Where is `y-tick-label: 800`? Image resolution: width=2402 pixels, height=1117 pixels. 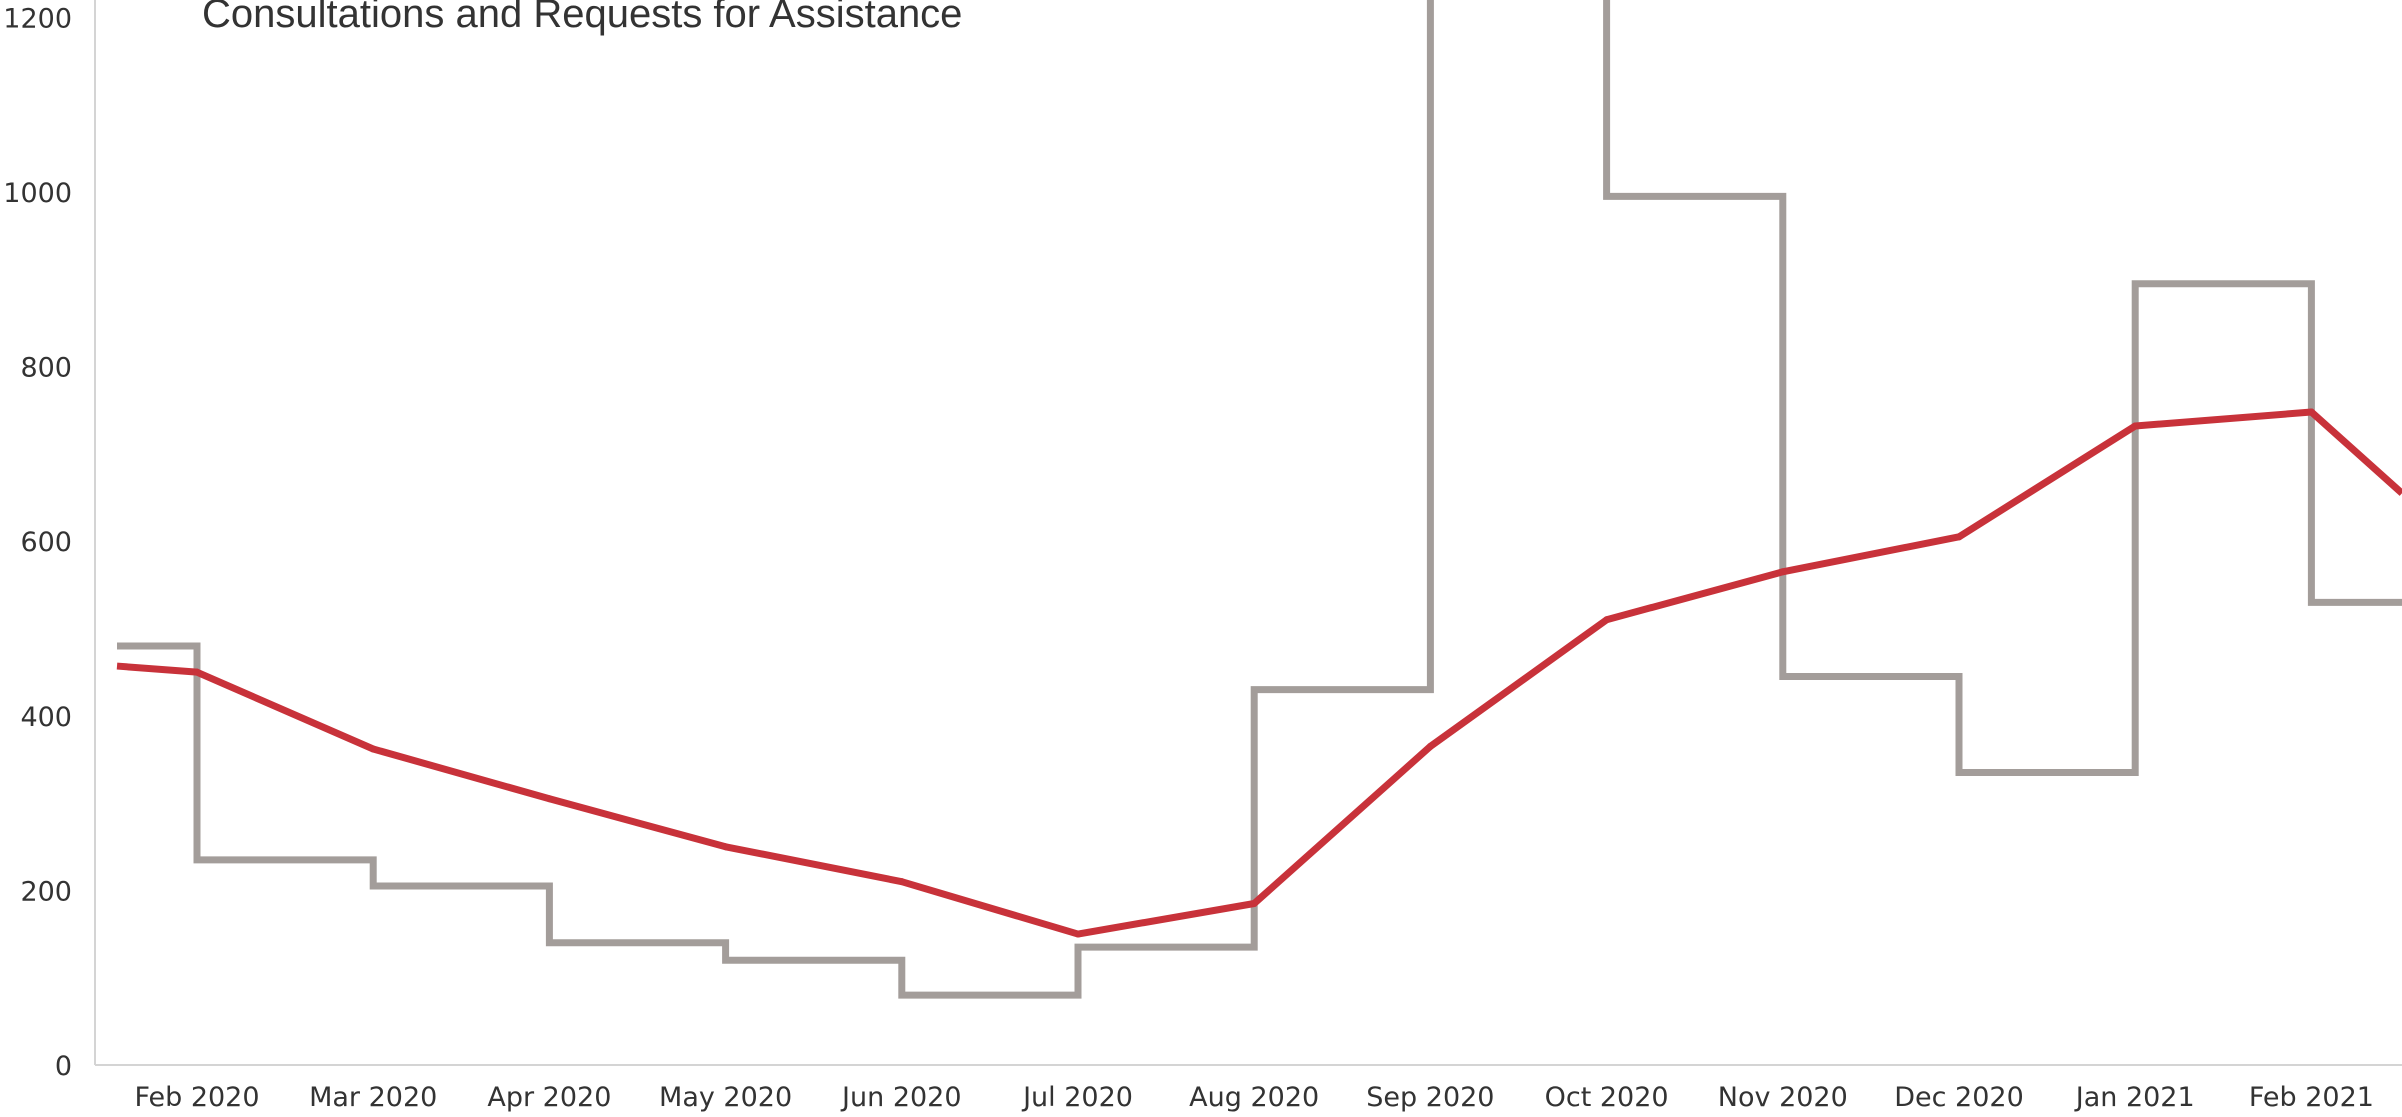 y-tick-label: 800 is located at coordinates (46, 368).